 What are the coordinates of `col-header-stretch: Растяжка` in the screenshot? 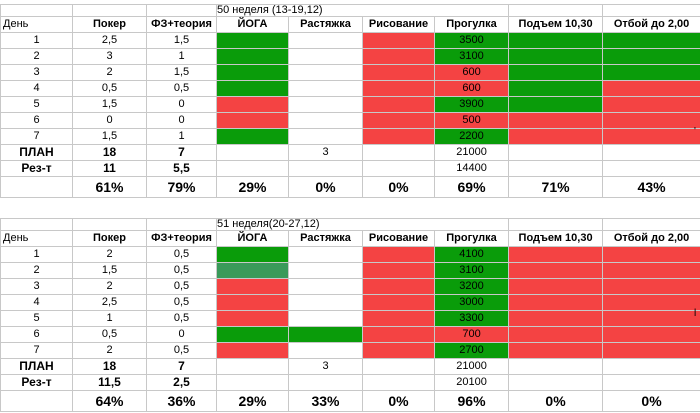 It's located at (325, 238).